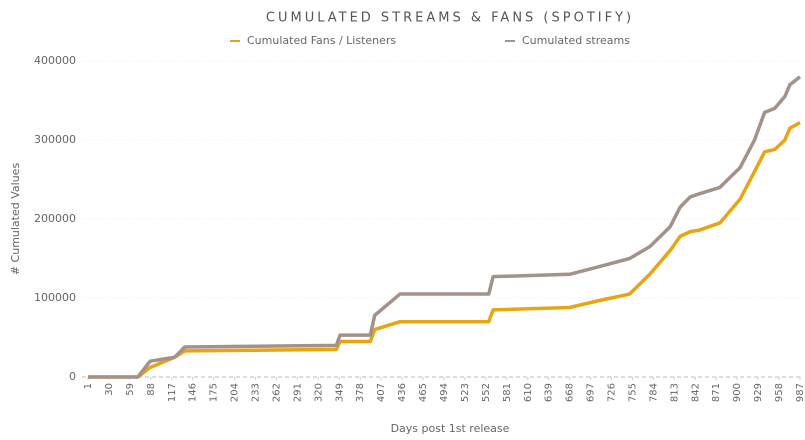  Describe the element at coordinates (55, 218) in the screenshot. I see `y-tick-label: 200000` at that location.